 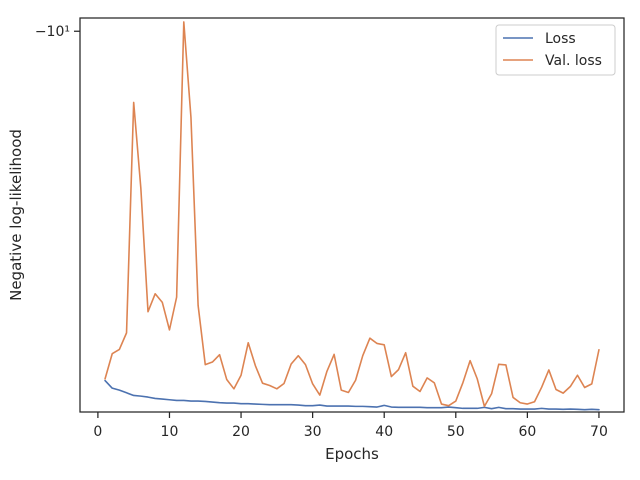 I want to click on y-tick-label: −10¹, so click(x=52, y=32).